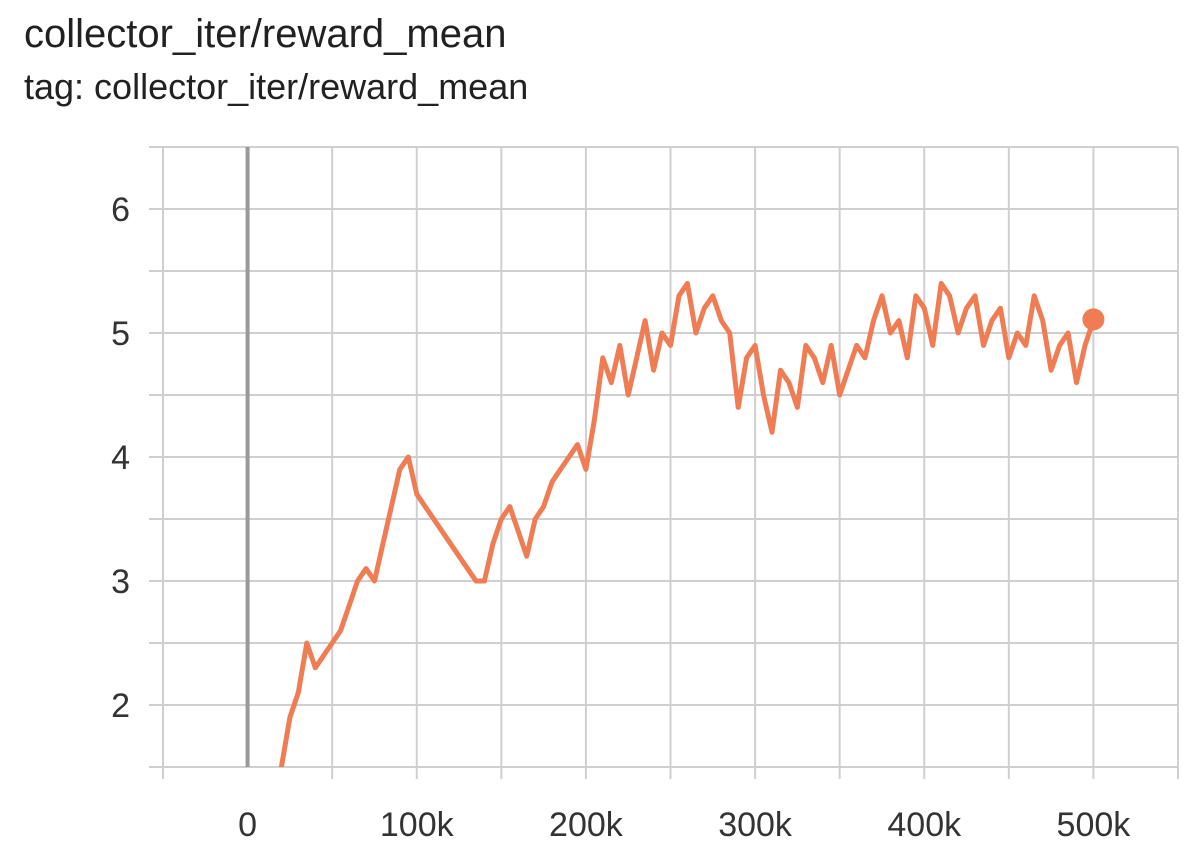 The width and height of the screenshot is (1202, 860). Describe the element at coordinates (1094, 825) in the screenshot. I see `x-tick-label: 500k` at that location.